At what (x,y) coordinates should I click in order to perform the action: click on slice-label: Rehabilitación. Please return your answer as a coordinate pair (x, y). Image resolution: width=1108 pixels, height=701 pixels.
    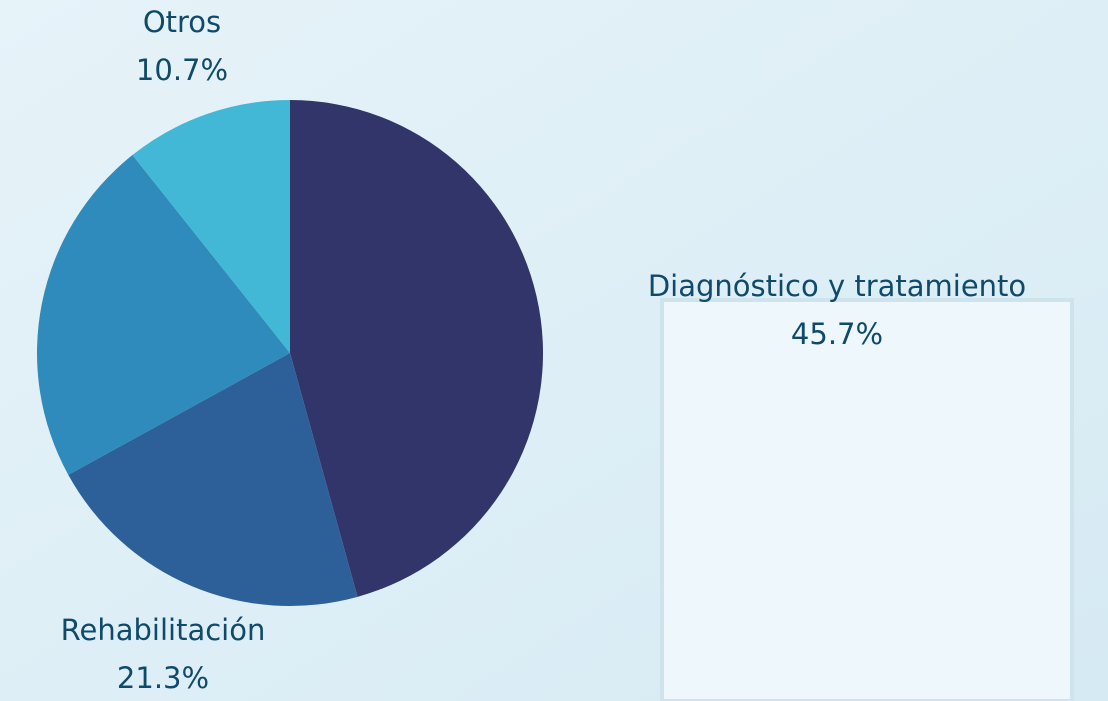
    Looking at the image, I should click on (163, 630).